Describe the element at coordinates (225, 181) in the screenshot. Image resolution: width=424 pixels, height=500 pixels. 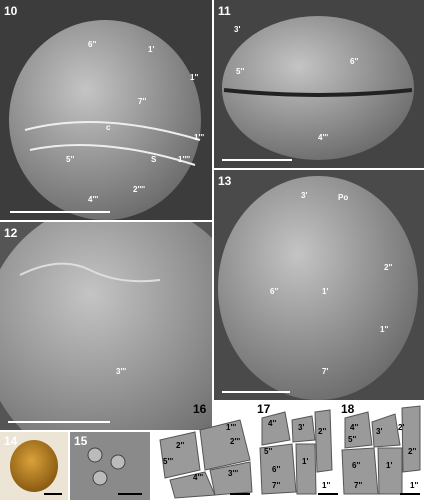
I see `panel-number: 13` at that location.